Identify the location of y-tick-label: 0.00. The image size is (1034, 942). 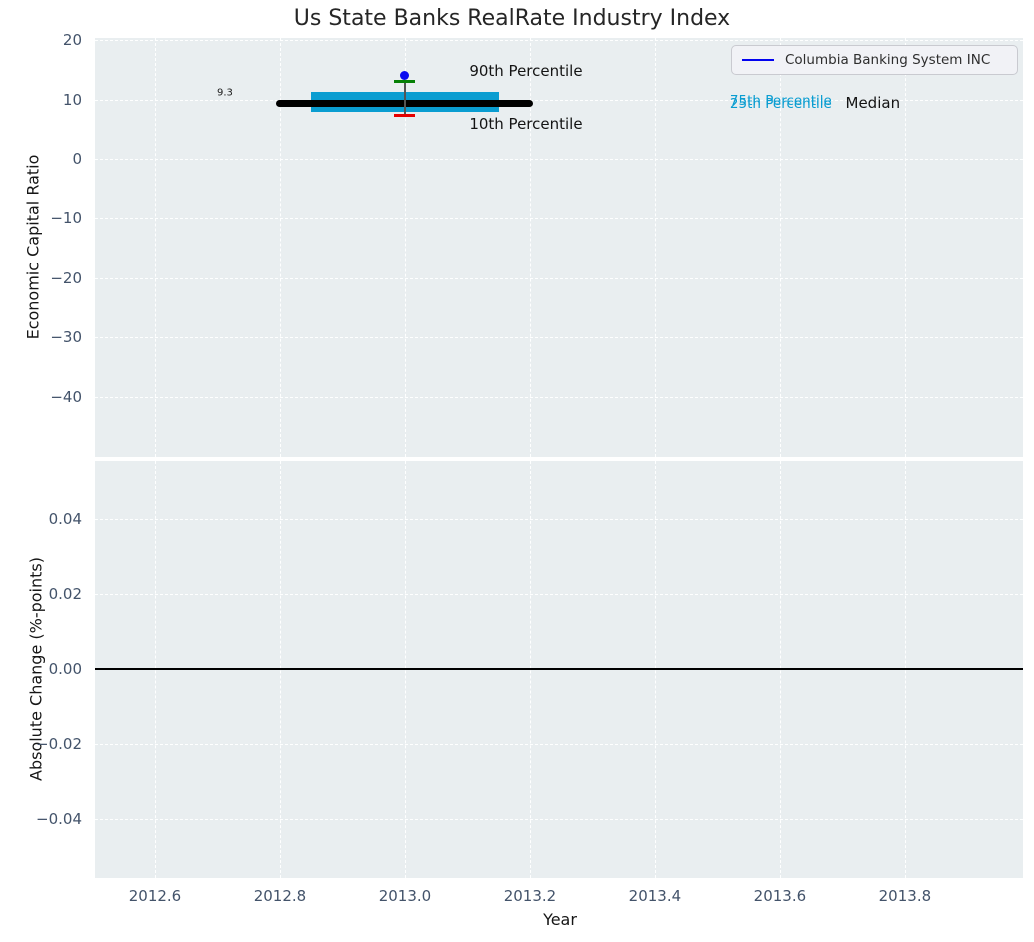
(65, 669).